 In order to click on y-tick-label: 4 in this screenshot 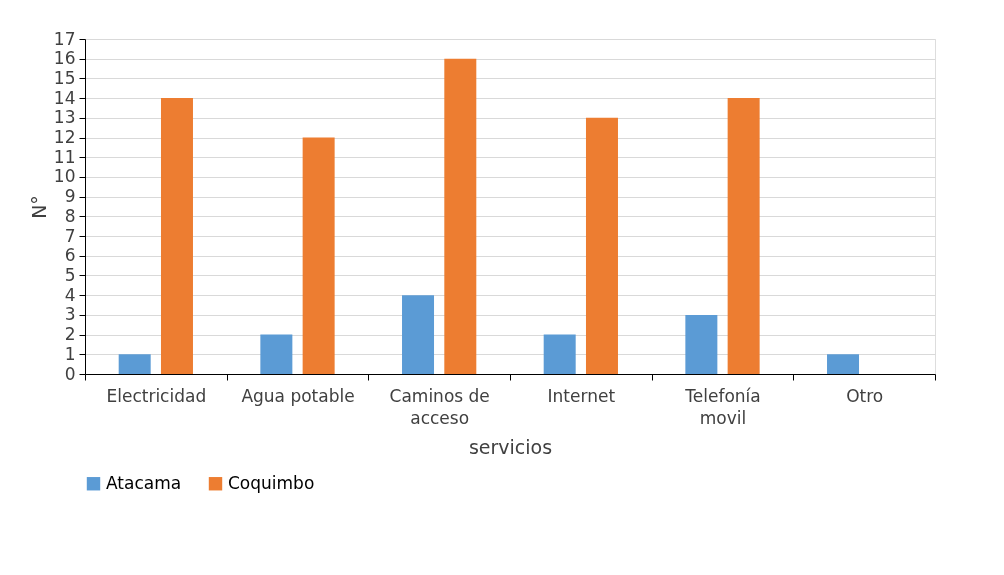, I will do `click(70, 294)`.